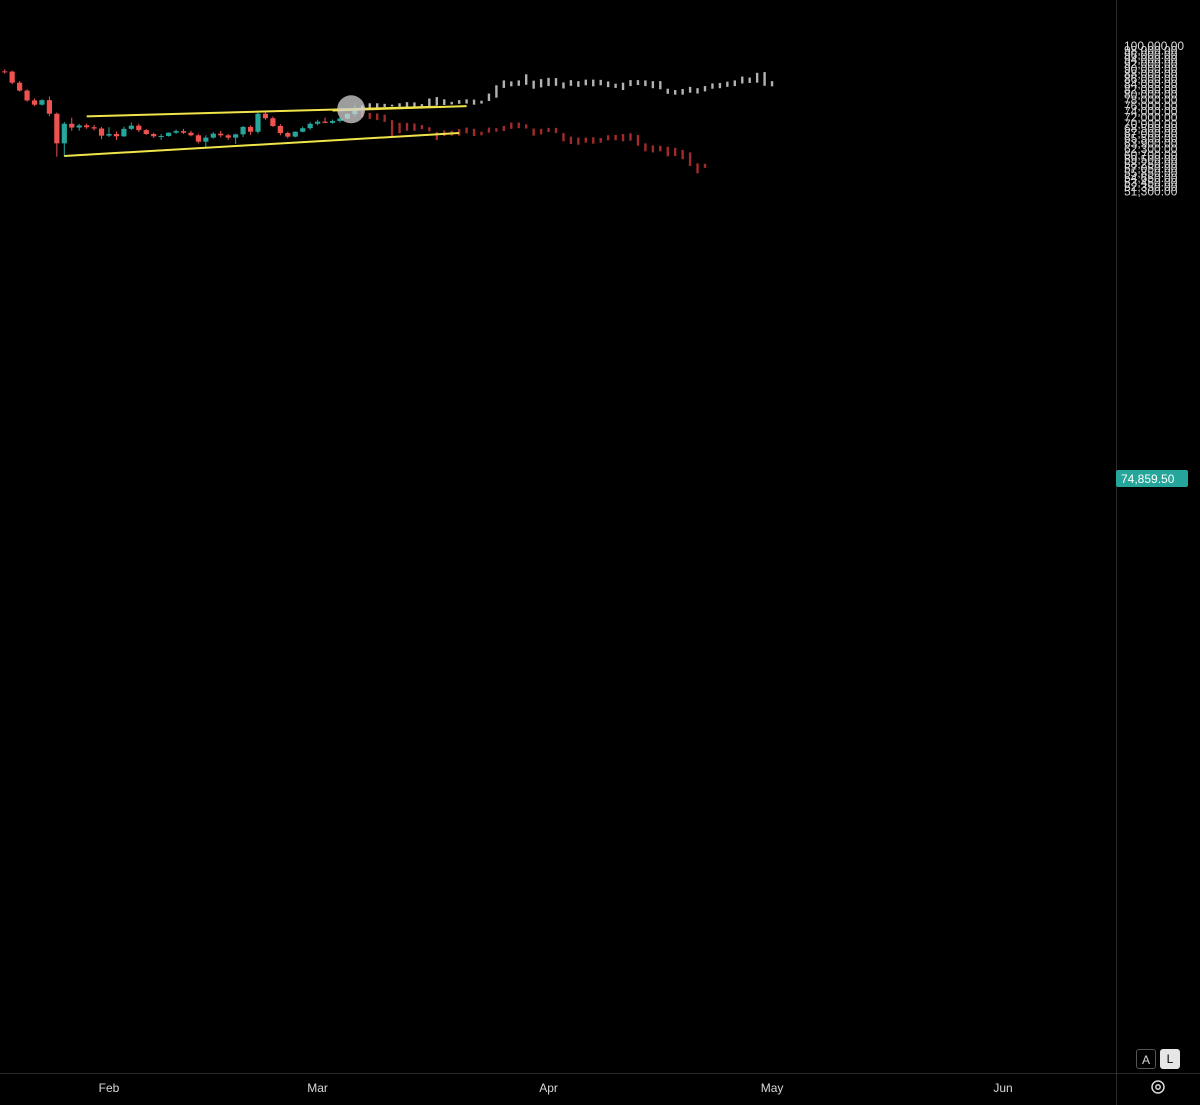  I want to click on y-tick-label: 96,000.00, so click(1151, 55).